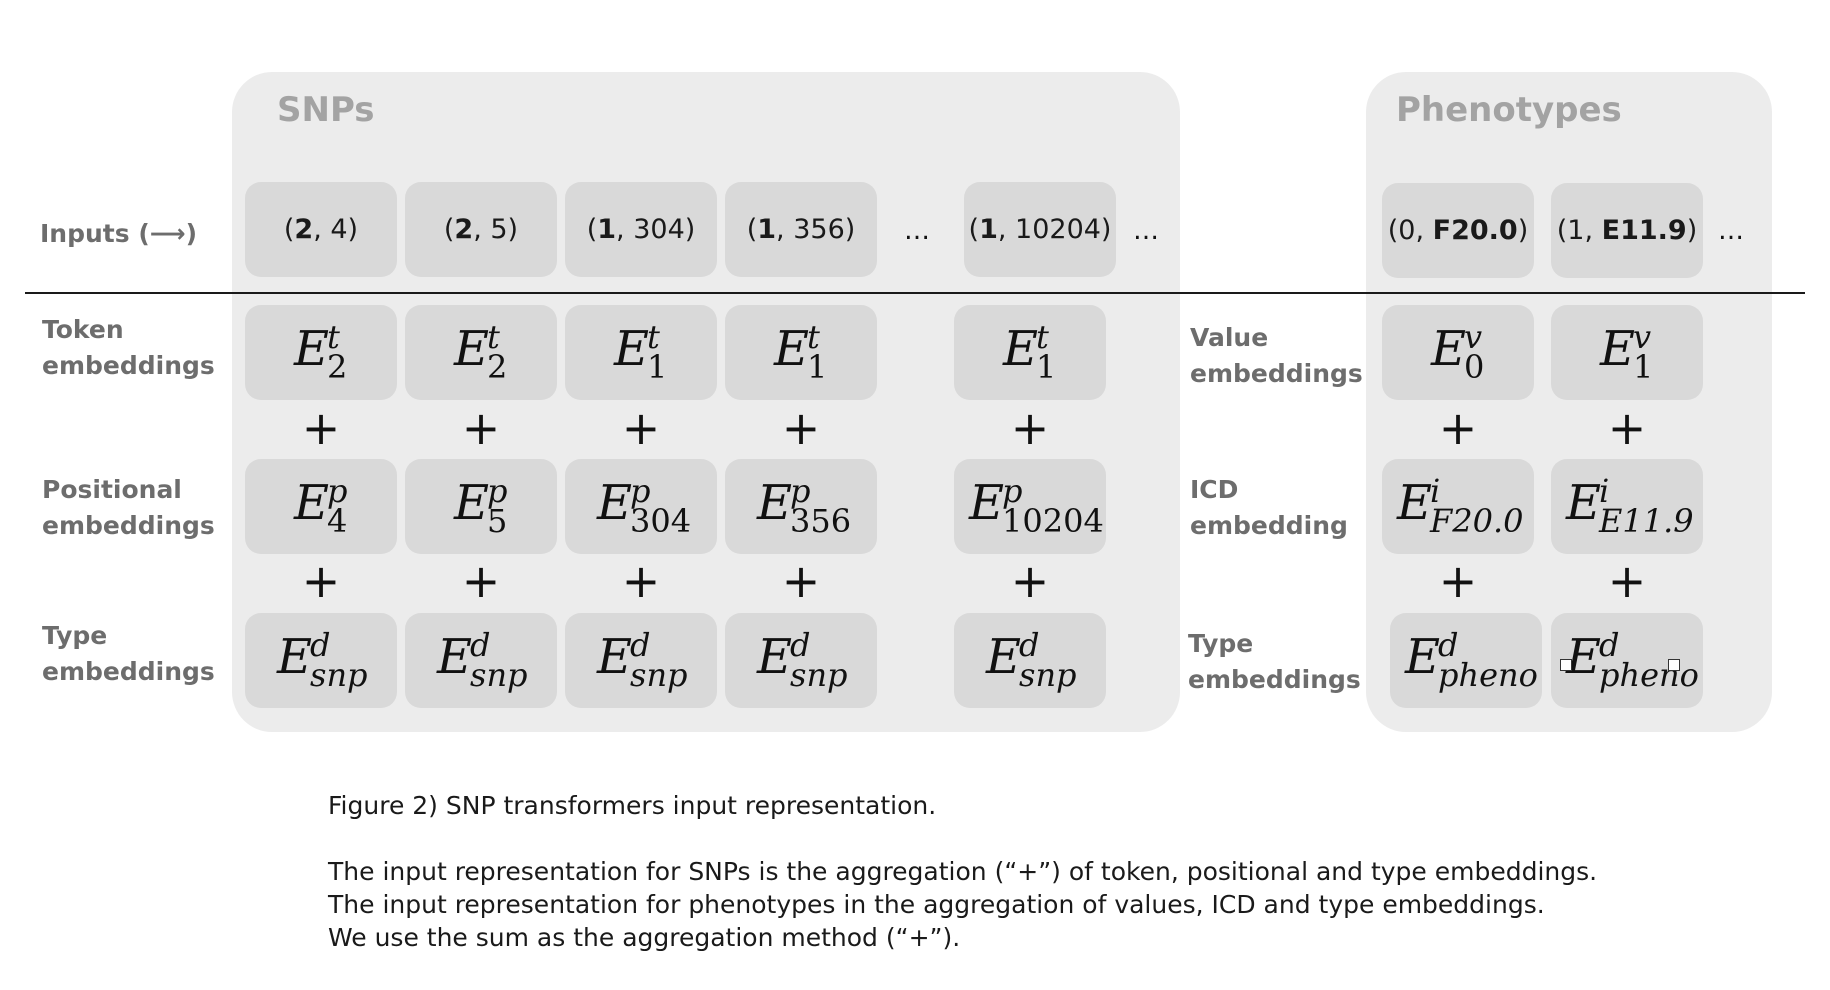 The image size is (1830, 990). I want to click on token-embeddings-label-line2: embeddings, so click(128, 365).